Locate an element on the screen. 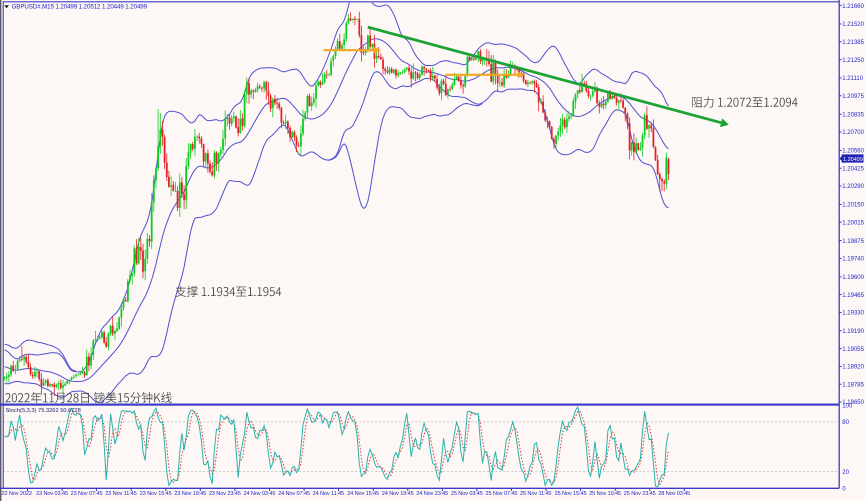 This screenshot has width=865, height=501. svg-text: 23 Nov 23:45 is located at coordinates (225, 494).